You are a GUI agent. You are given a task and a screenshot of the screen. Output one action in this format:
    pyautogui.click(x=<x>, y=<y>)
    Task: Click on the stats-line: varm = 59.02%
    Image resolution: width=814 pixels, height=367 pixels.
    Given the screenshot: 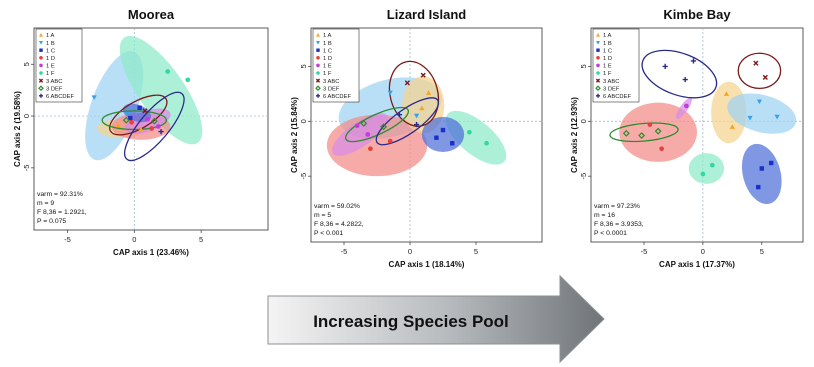 What is the action you would take?
    pyautogui.click(x=337, y=206)
    